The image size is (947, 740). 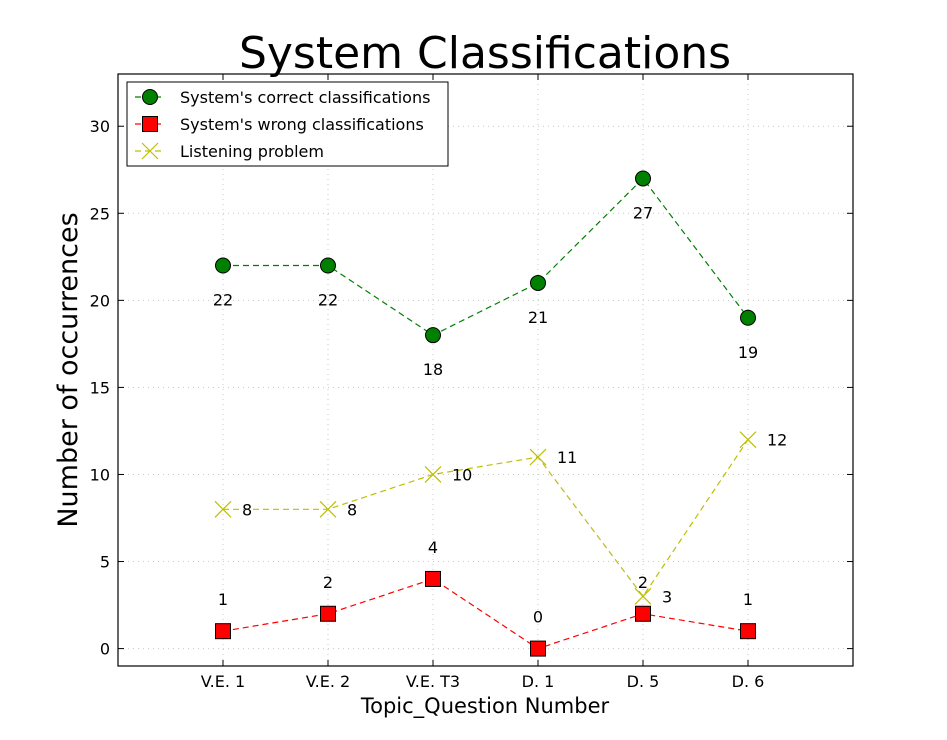 What do you see at coordinates (105, 562) in the screenshot?
I see `y-tick-label: 5` at bounding box center [105, 562].